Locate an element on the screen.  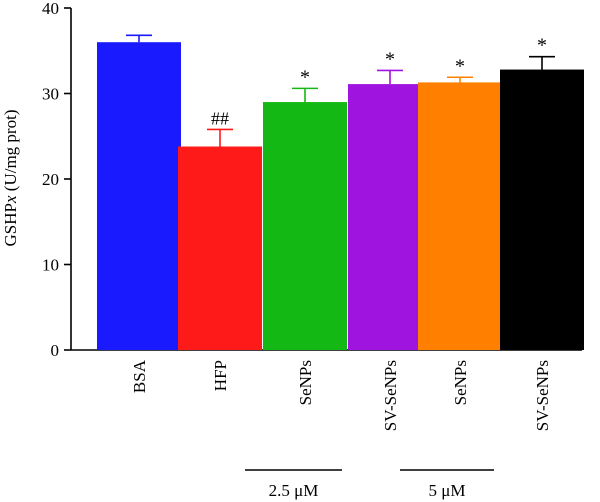
group-label-1: 5 μM is located at coordinates (447, 490).